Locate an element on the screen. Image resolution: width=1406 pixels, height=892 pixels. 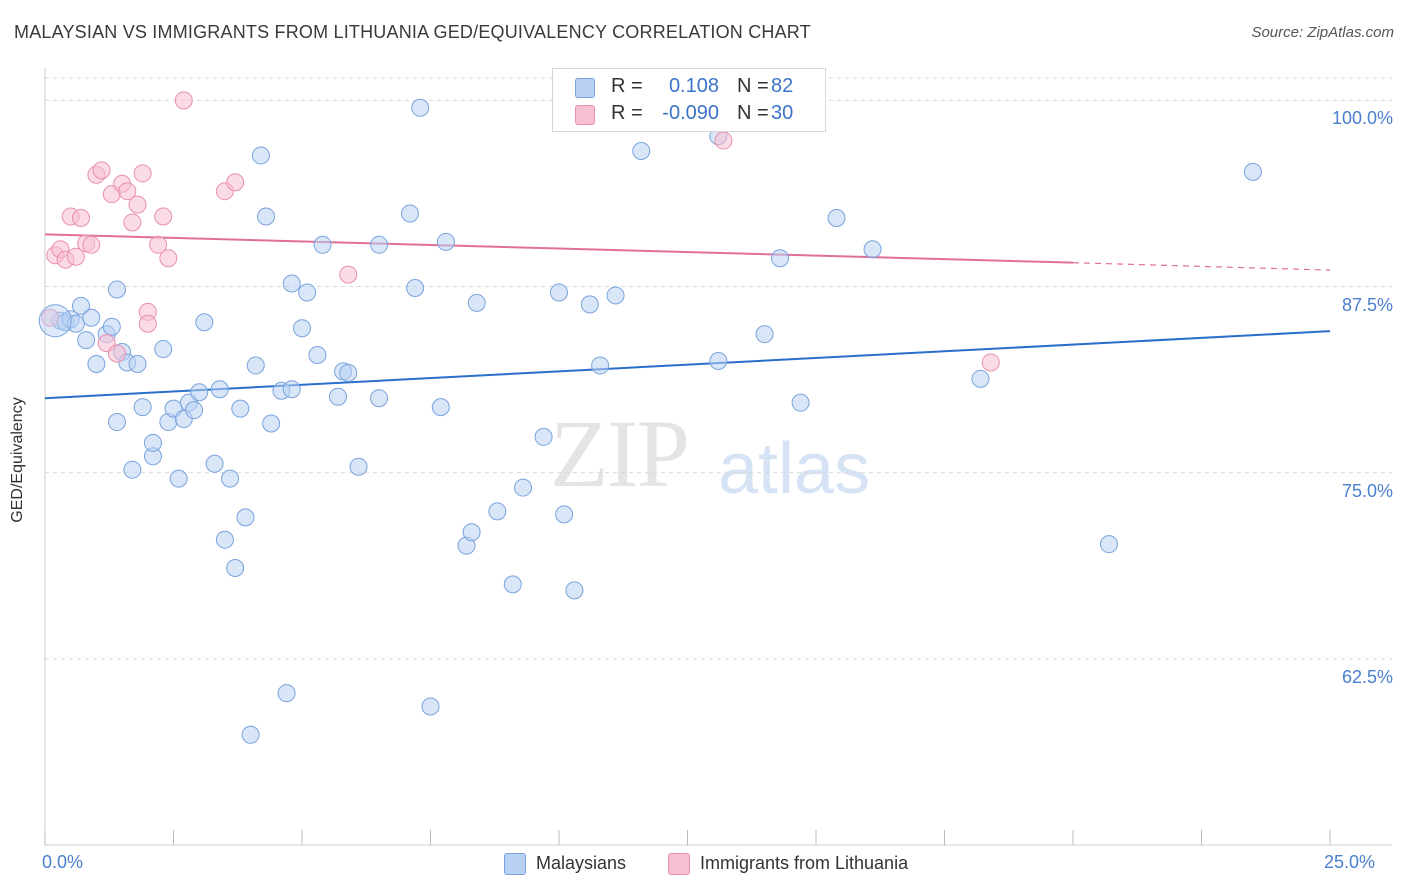
malaysian-cluster-point is located at coordinates (55, 321).